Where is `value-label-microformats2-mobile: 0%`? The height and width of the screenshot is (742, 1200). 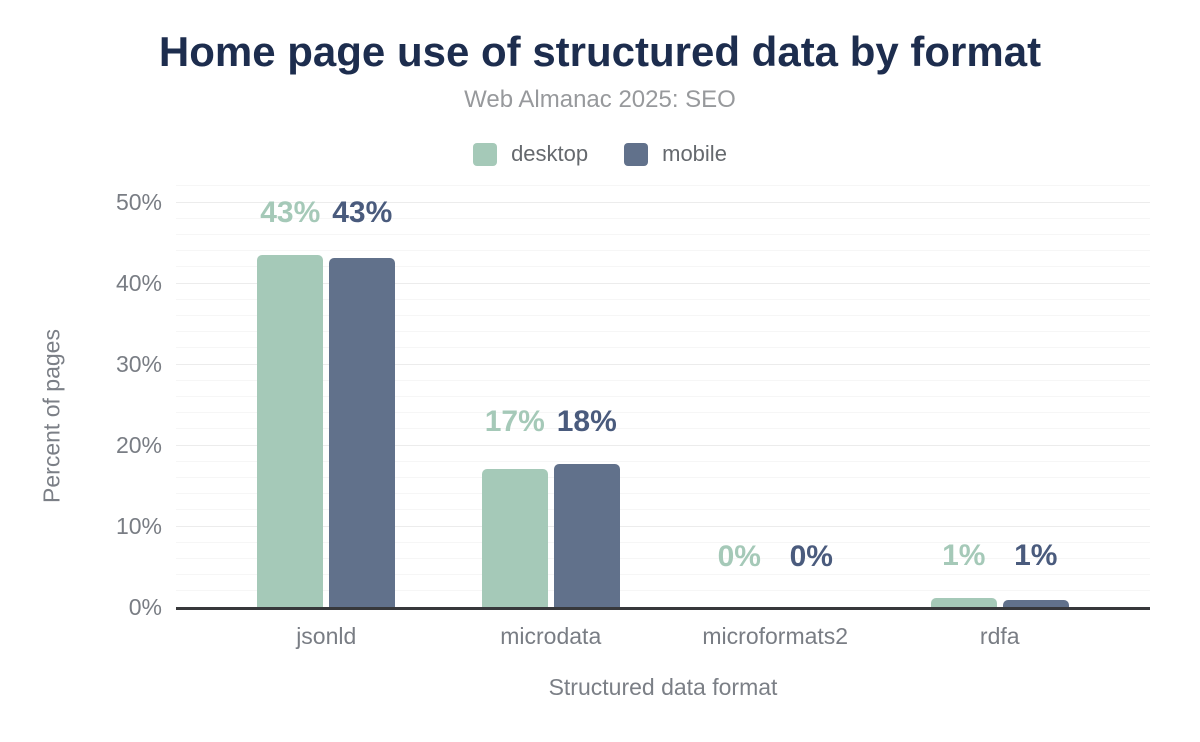
value-label-microformats2-mobile: 0% is located at coordinates (811, 556).